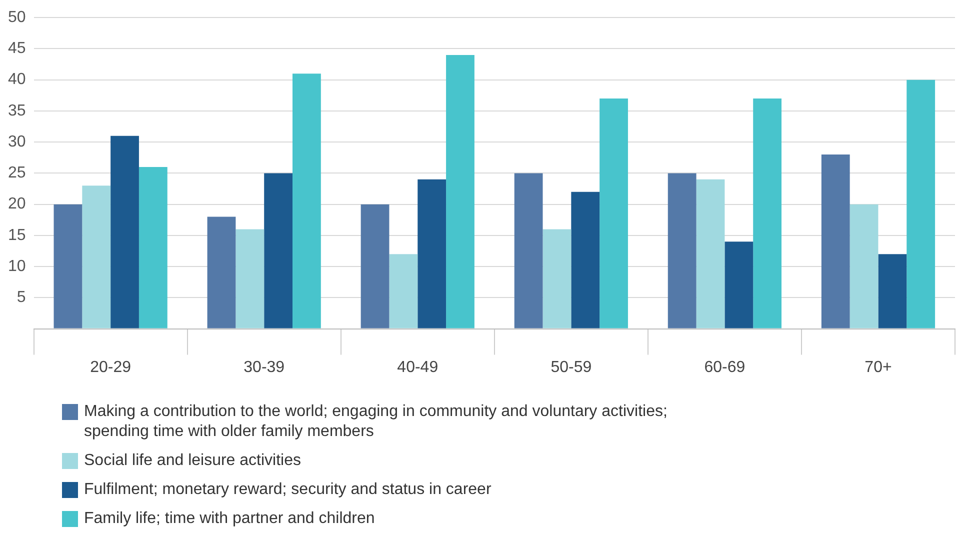 This screenshot has height=539, width=957. What do you see at coordinates (725, 367) in the screenshot?
I see `x-tick-label: 60-69` at bounding box center [725, 367].